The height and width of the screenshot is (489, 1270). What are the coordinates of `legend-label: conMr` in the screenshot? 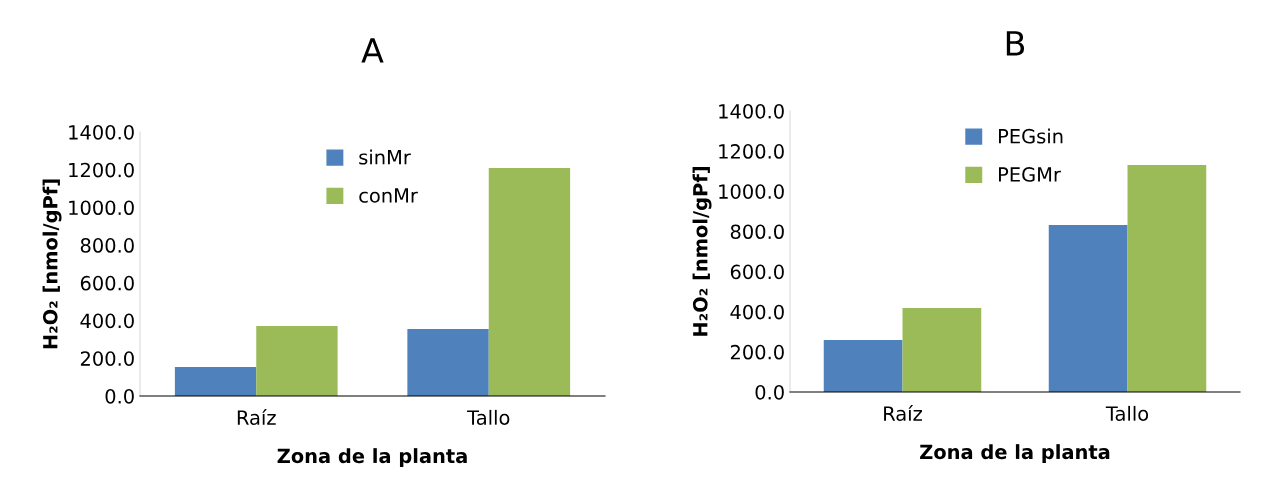 It's located at (388, 195).